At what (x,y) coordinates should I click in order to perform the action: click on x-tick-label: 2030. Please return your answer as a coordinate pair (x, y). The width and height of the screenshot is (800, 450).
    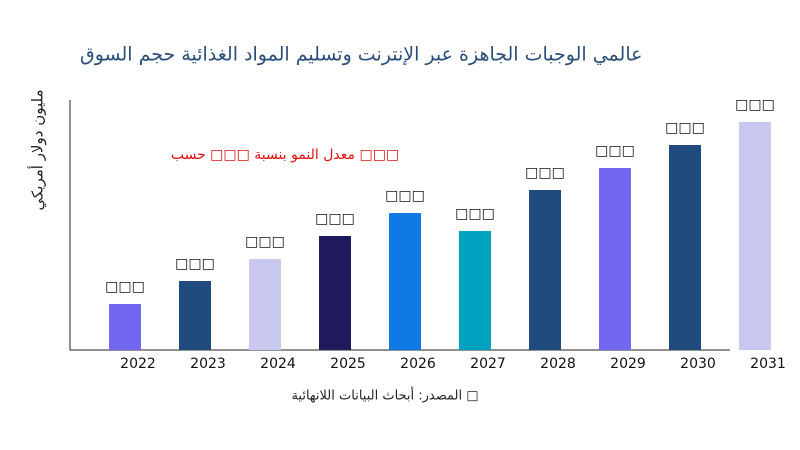
    Looking at the image, I should click on (698, 364).